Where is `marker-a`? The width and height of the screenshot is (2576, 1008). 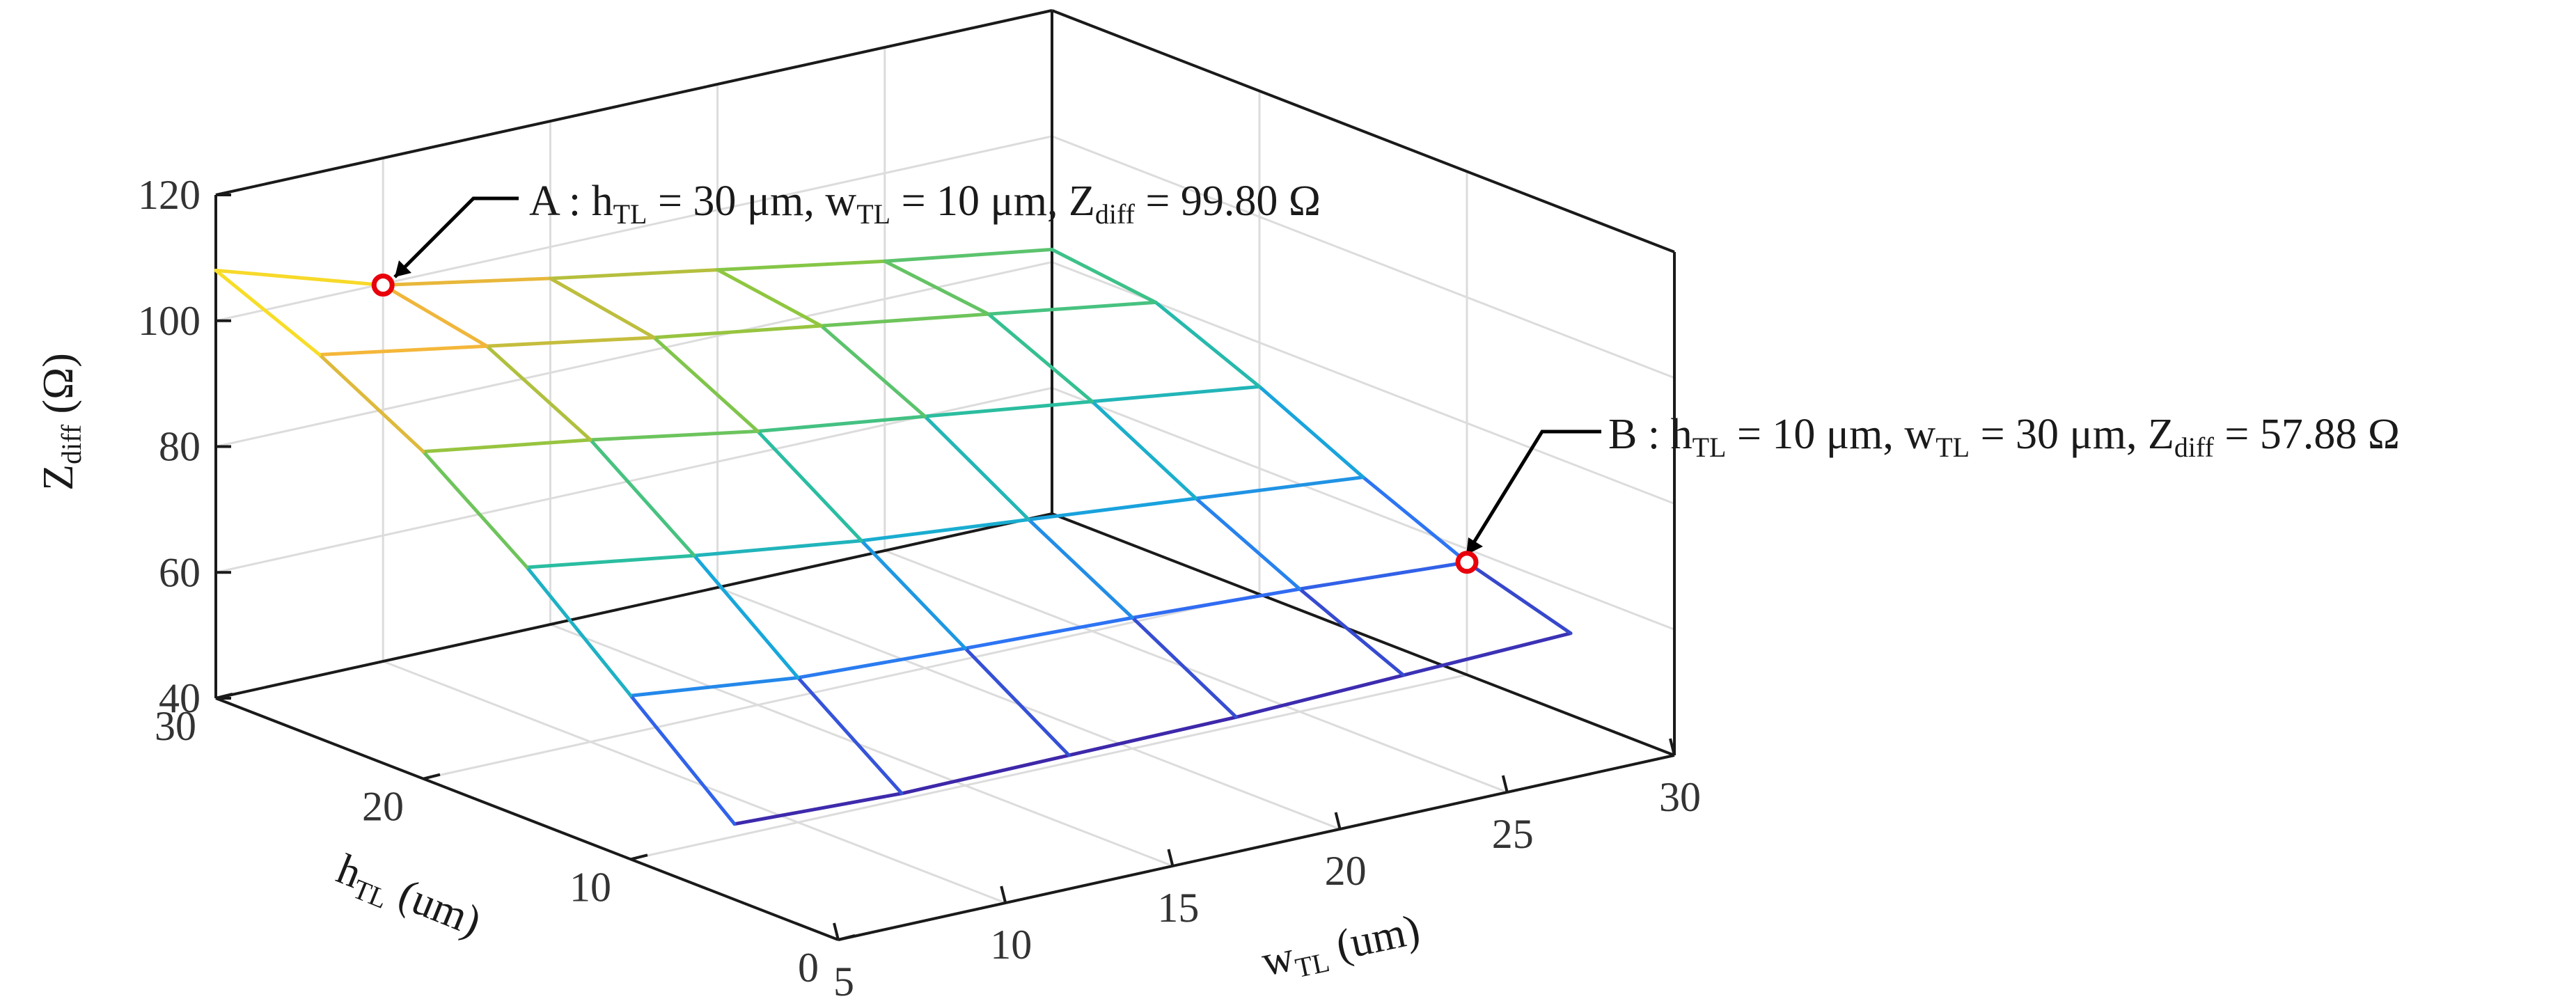
marker-a is located at coordinates (383, 285).